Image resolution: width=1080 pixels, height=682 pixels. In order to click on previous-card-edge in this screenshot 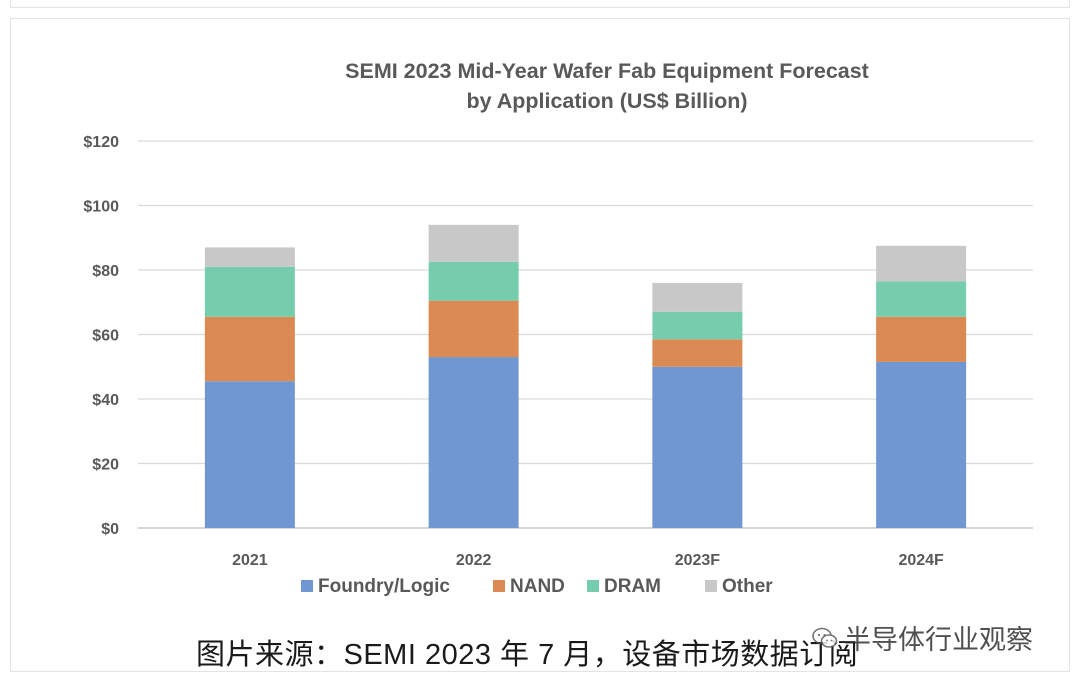, I will do `click(540, 4)`.